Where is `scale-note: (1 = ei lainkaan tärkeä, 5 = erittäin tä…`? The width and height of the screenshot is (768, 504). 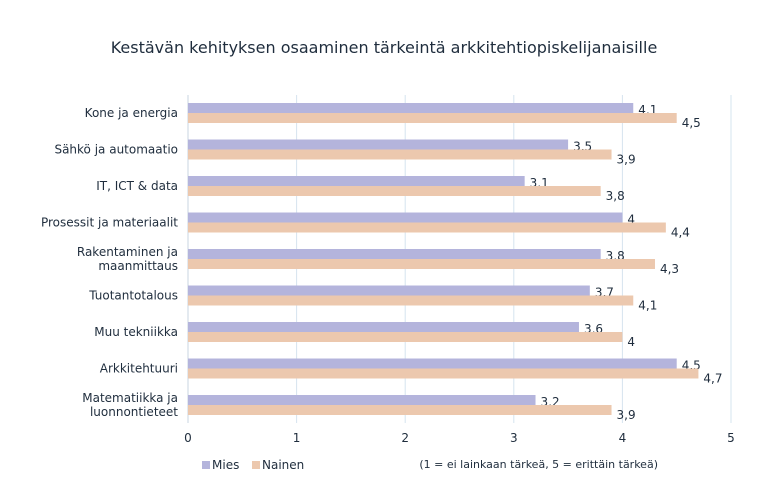 scale-note: (1 = ei lainkaan tärkeä, 5 = erittäin tä… is located at coordinates (538, 464).